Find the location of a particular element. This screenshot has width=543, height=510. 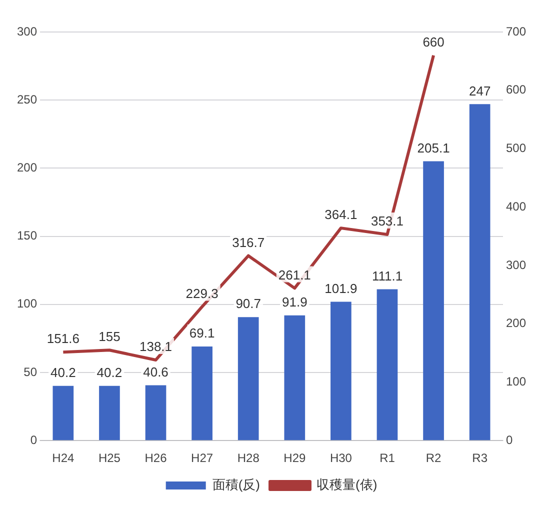

x-tick-label: R2 is located at coordinates (434, 458).